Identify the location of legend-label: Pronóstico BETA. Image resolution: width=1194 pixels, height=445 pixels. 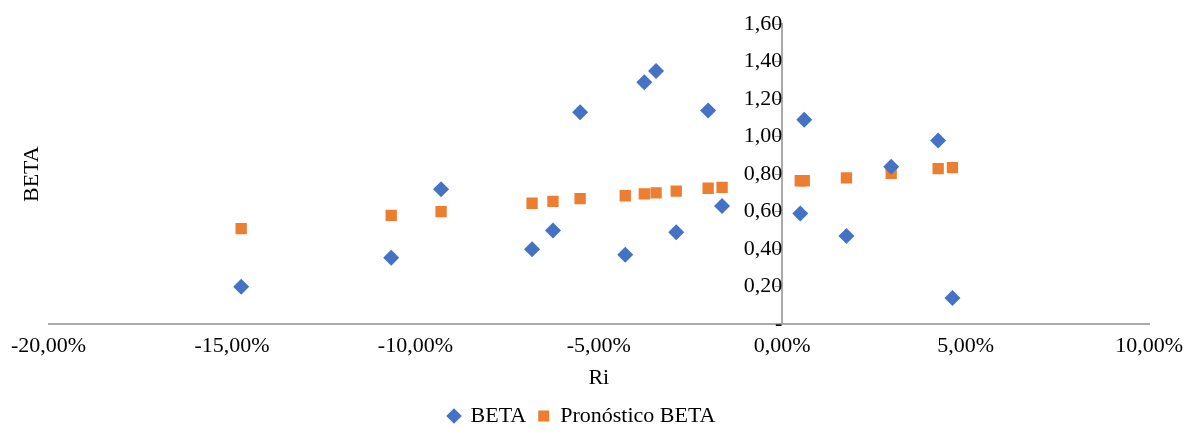
(638, 414).